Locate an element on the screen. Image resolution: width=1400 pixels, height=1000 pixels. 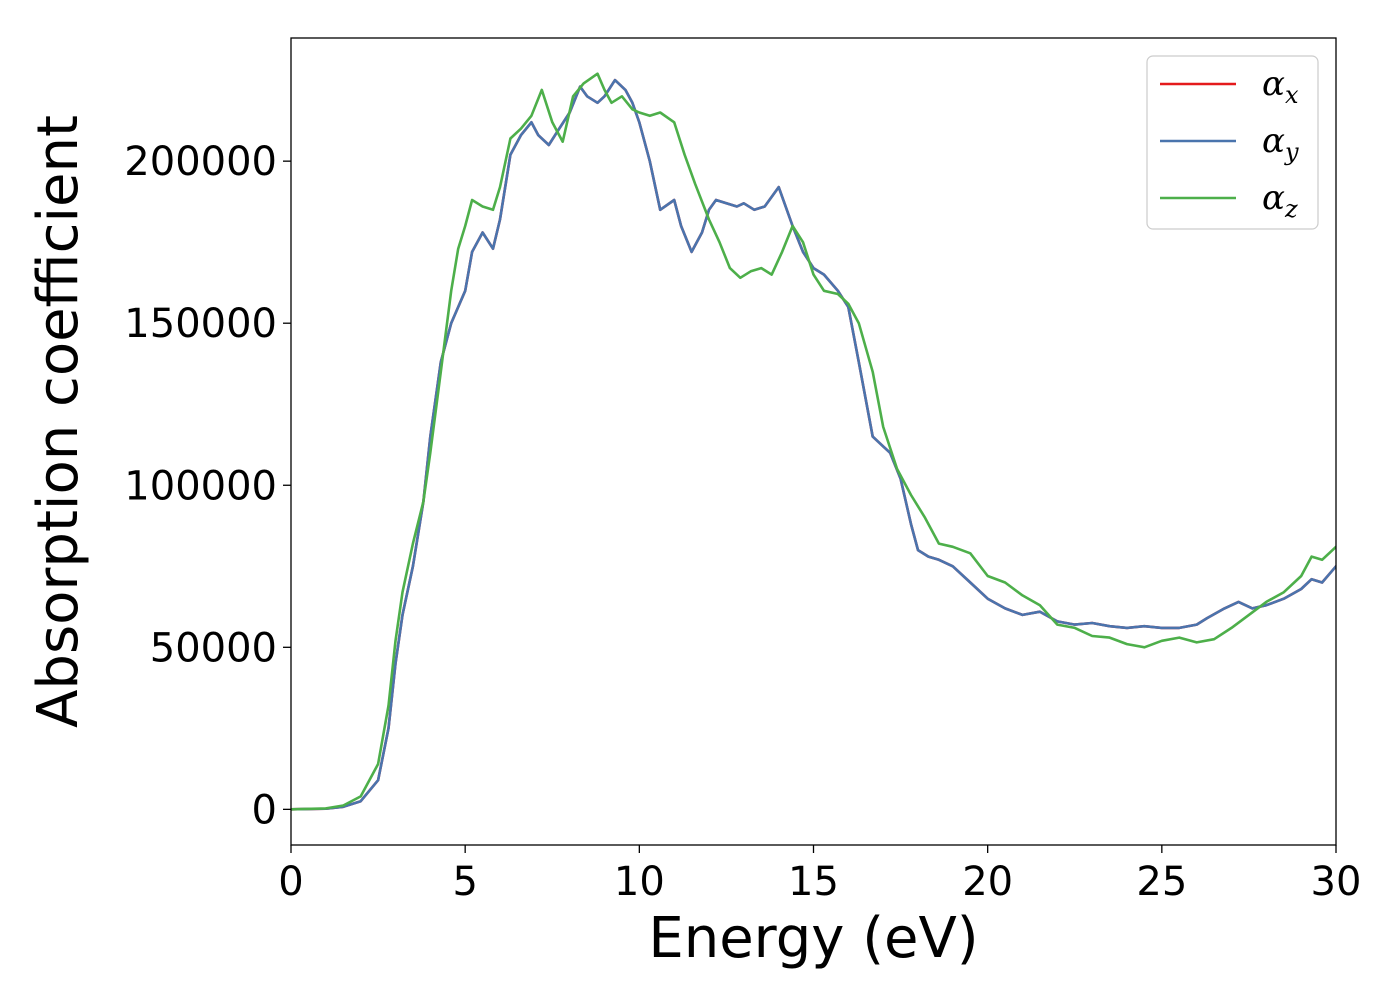
y-tick-label: 150000 is located at coordinates (200, 324).